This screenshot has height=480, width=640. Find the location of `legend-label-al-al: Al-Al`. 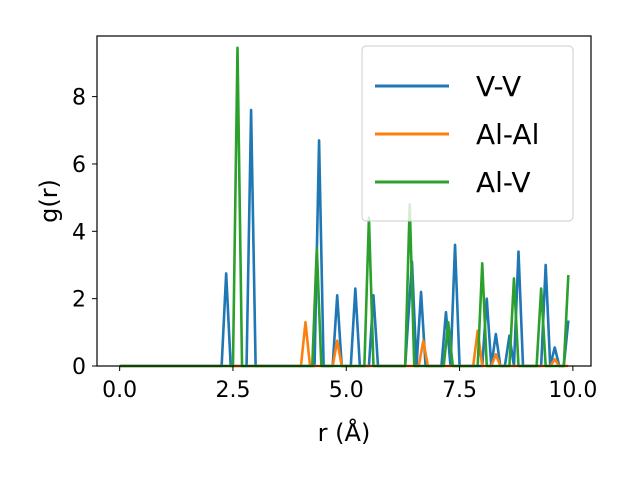

legend-label-al-al: Al-Al is located at coordinates (507, 134).